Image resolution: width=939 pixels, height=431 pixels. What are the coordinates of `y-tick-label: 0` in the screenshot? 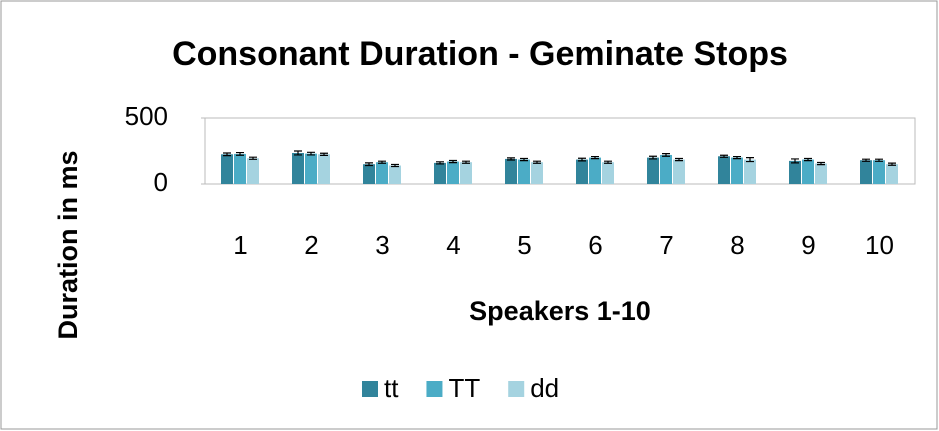 It's located at (161, 182).